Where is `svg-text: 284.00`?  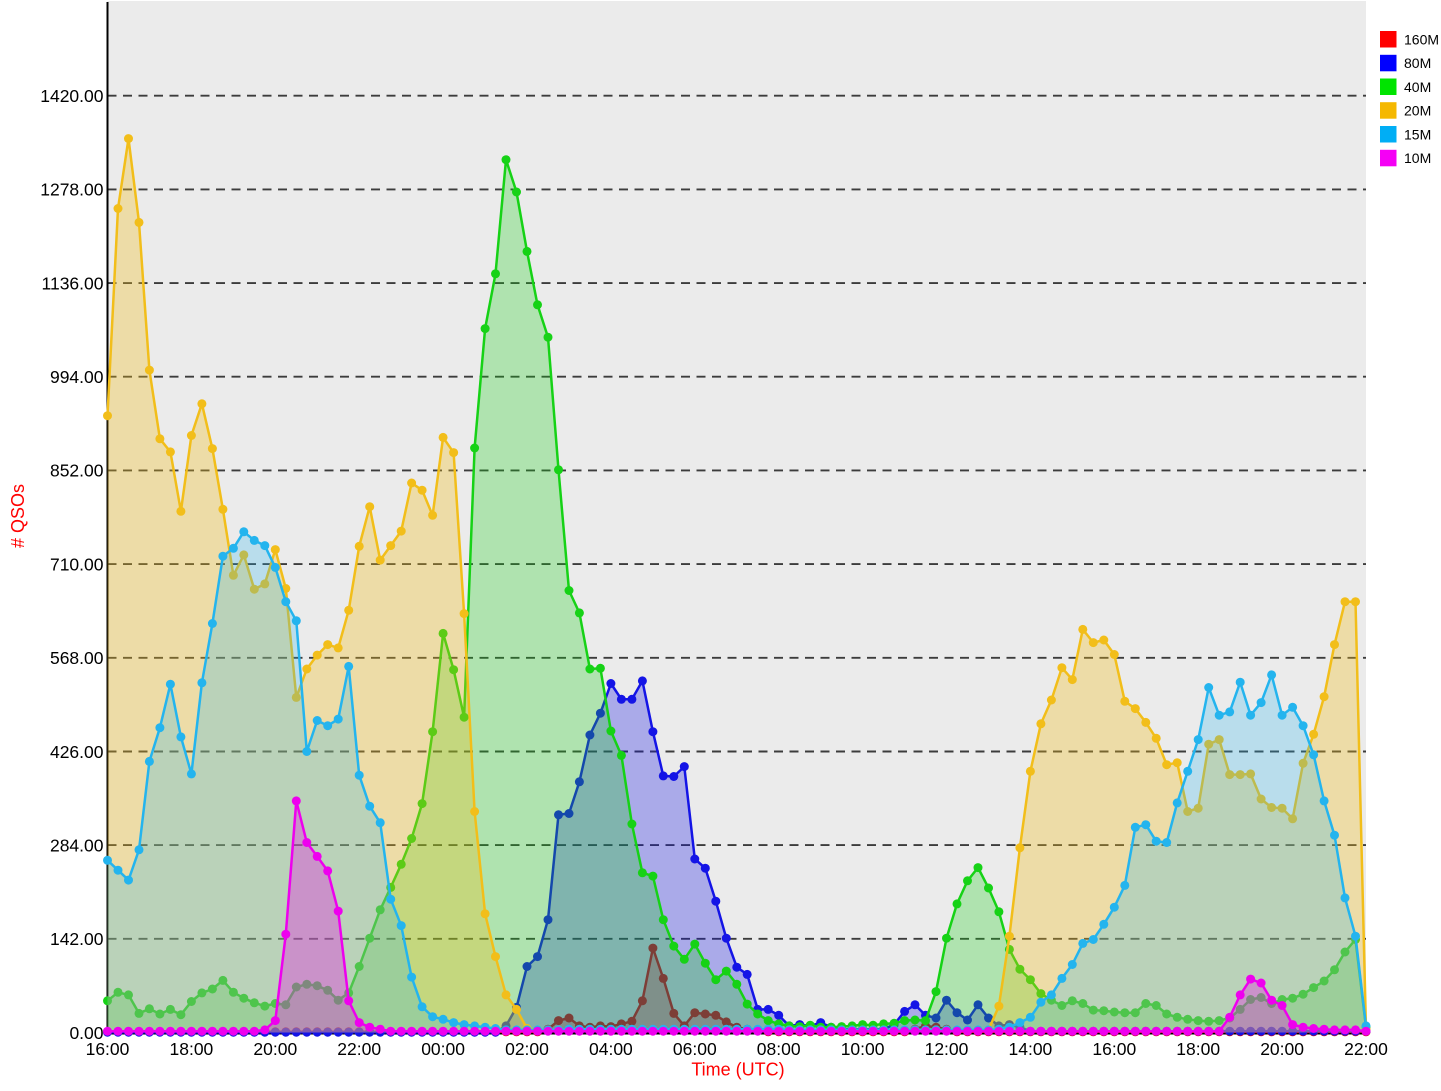
svg-text: 284.00 is located at coordinates (77, 845).